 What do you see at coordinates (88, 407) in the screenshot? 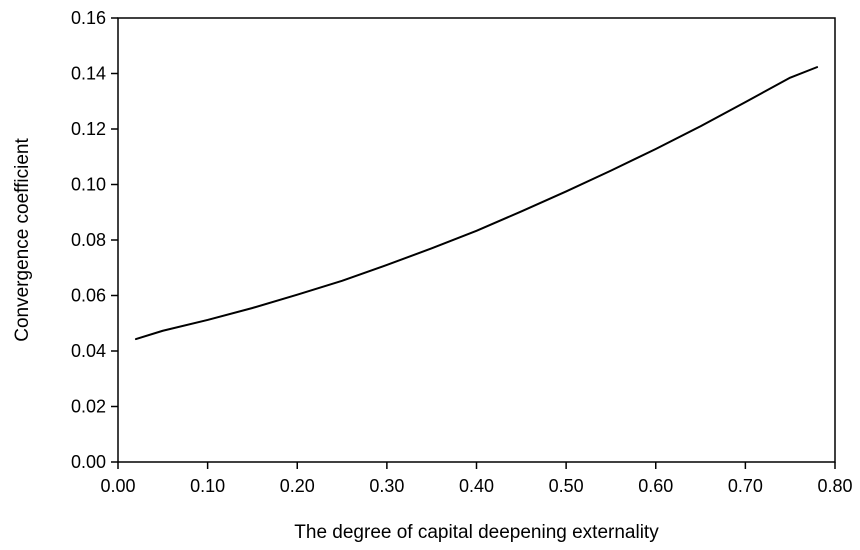
I see `y-tick-label: 0.02` at bounding box center [88, 407].